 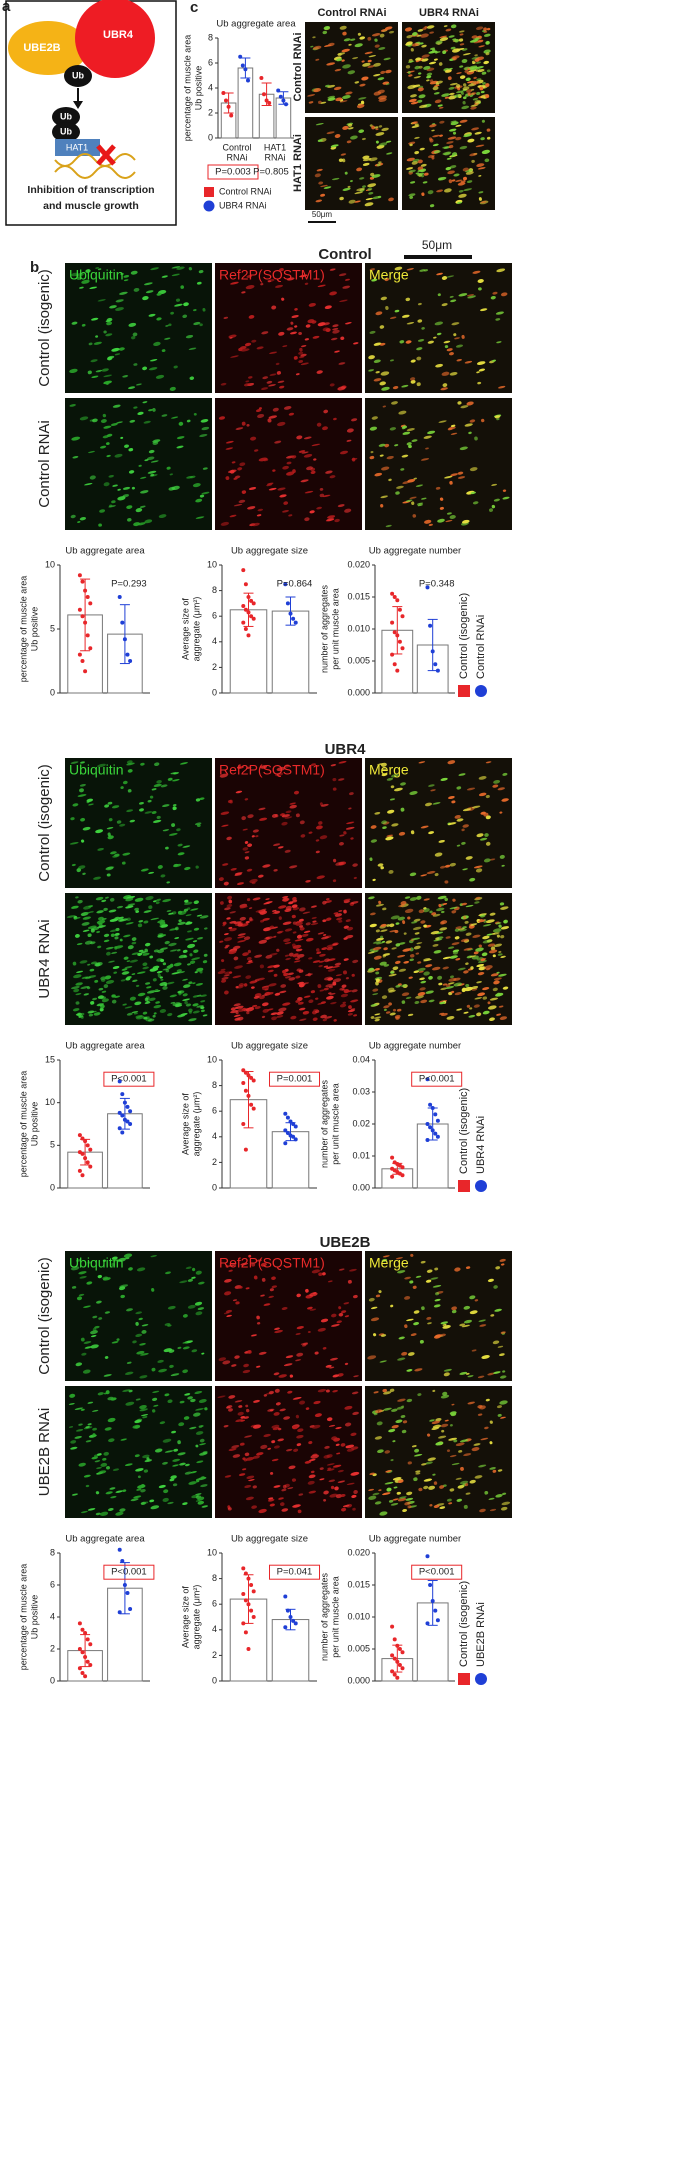 What do you see at coordinates (322, 214) in the screenshot?
I see `label: 50μm` at bounding box center [322, 214].